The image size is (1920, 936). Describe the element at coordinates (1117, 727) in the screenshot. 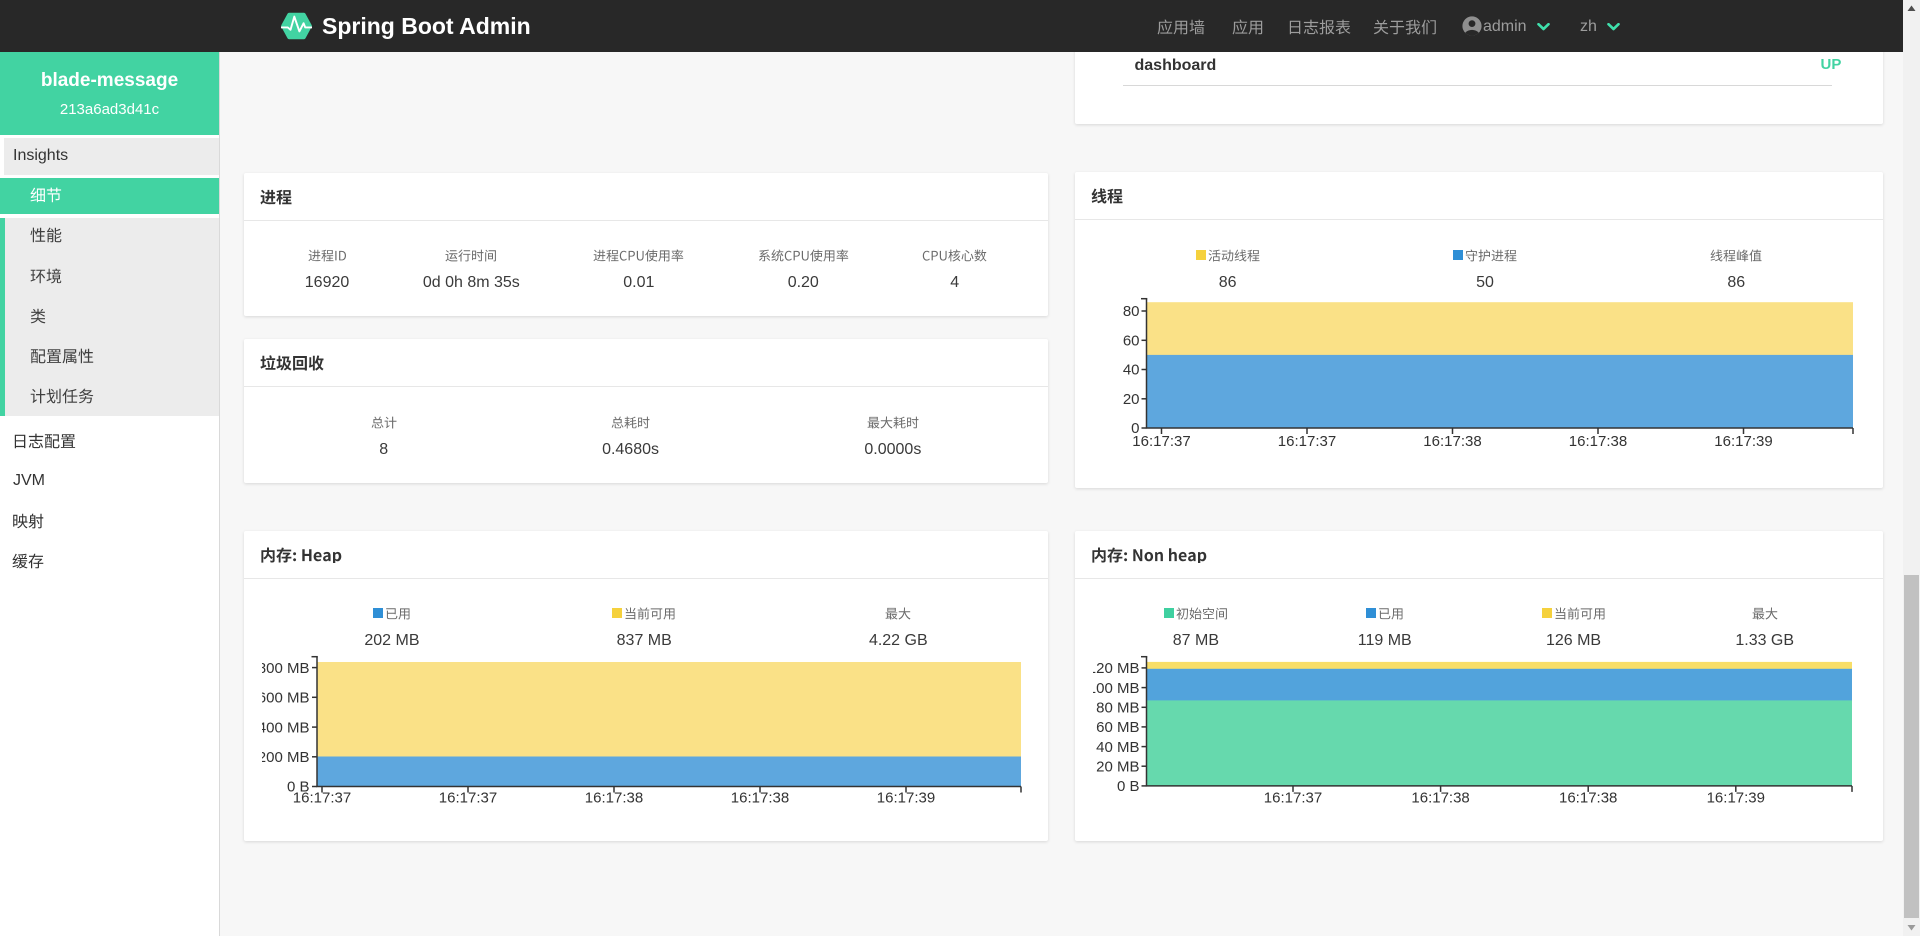

I see `svg-text: 60 MB` at that location.